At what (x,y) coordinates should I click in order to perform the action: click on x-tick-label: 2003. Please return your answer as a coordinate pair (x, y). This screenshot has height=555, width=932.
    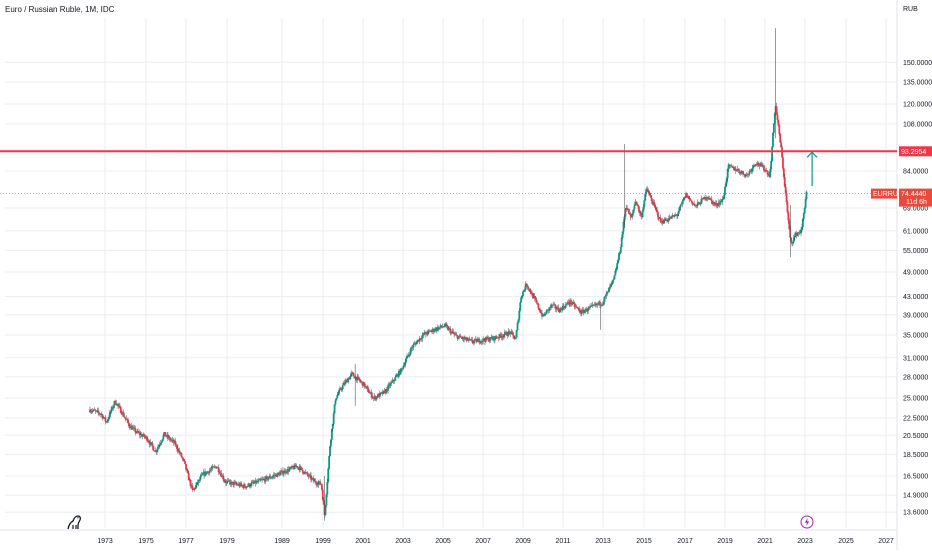
    Looking at the image, I should click on (403, 541).